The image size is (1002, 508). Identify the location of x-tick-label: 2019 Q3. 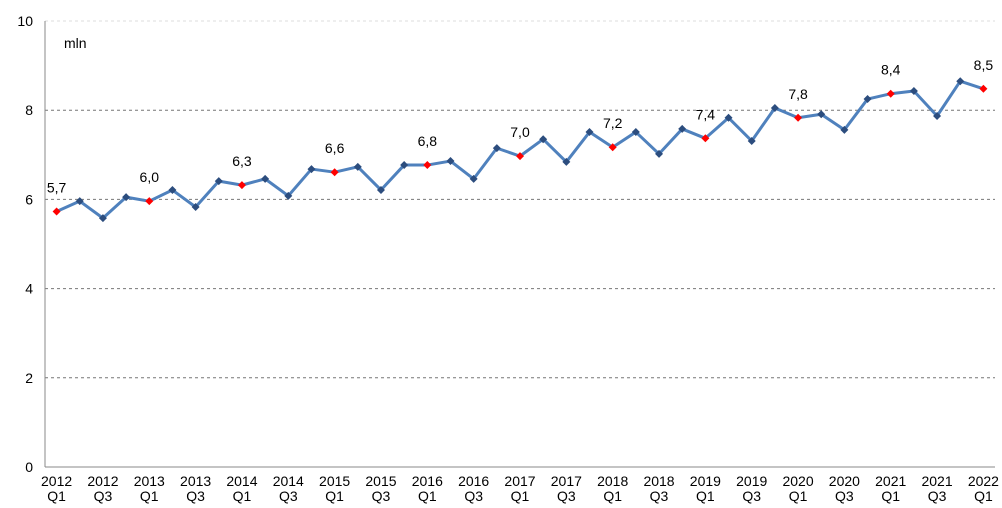
(751, 488).